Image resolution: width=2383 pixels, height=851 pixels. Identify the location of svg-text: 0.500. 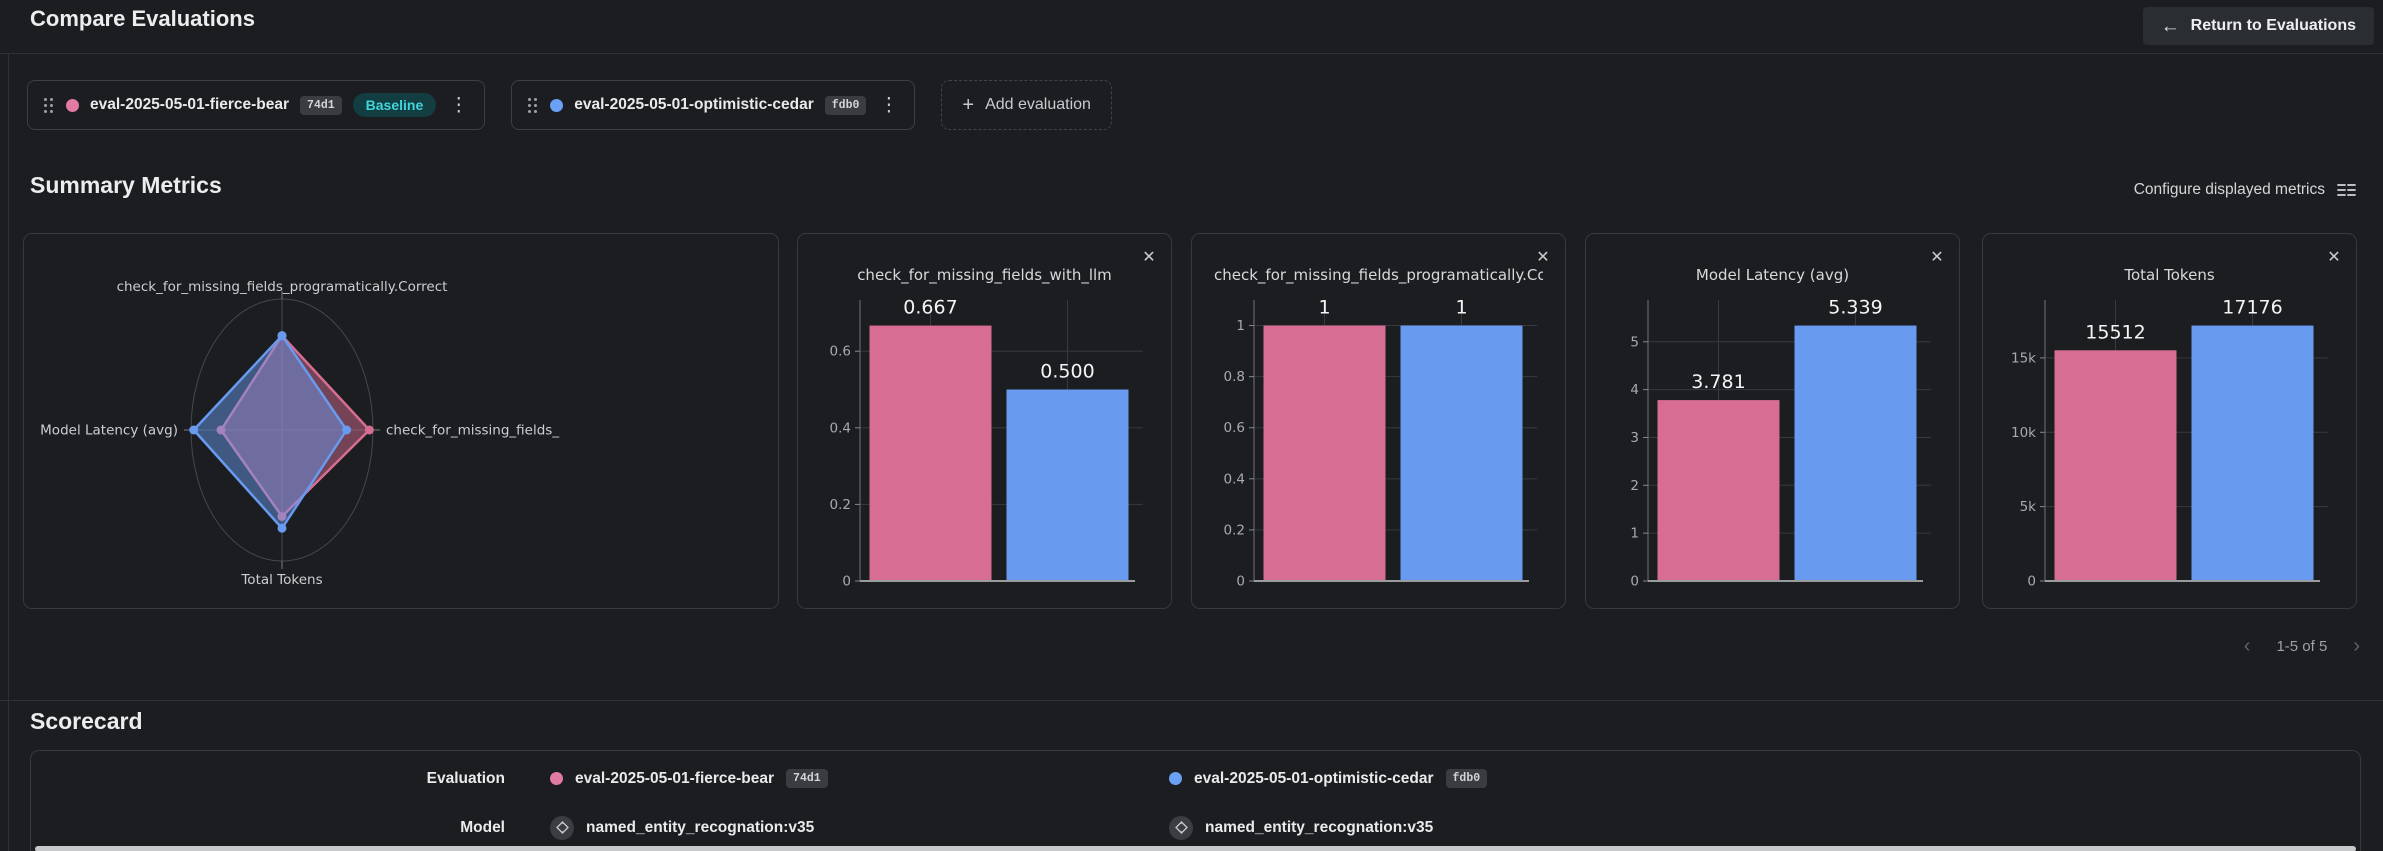
(1067, 372).